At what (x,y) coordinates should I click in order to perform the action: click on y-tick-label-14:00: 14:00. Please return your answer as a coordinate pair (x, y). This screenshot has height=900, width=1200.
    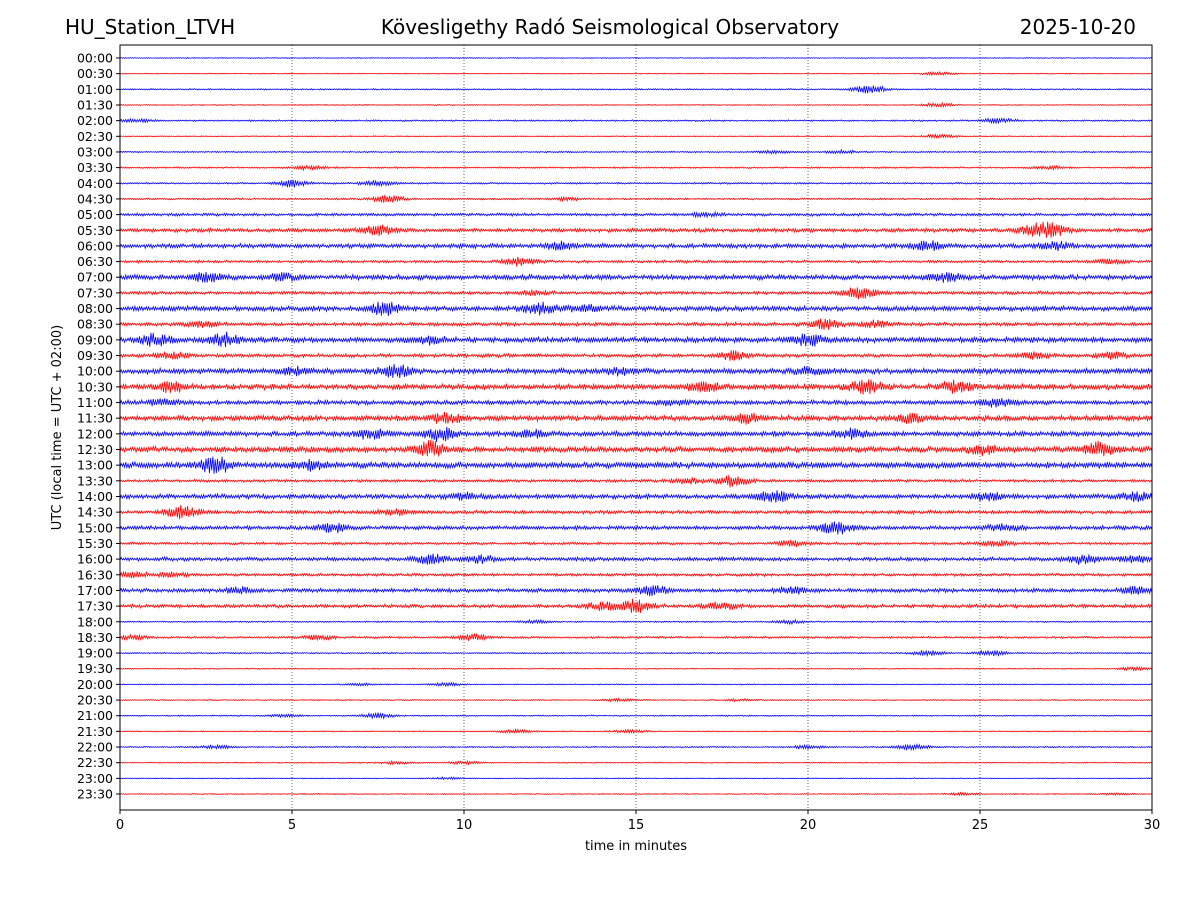
    Looking at the image, I should click on (95, 496).